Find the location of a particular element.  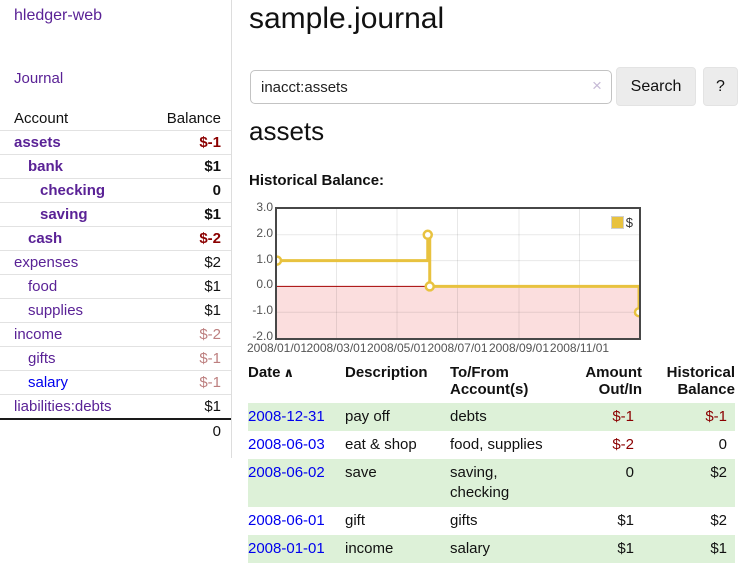

sort-asc-icon: ∧ is located at coordinates (289, 372).